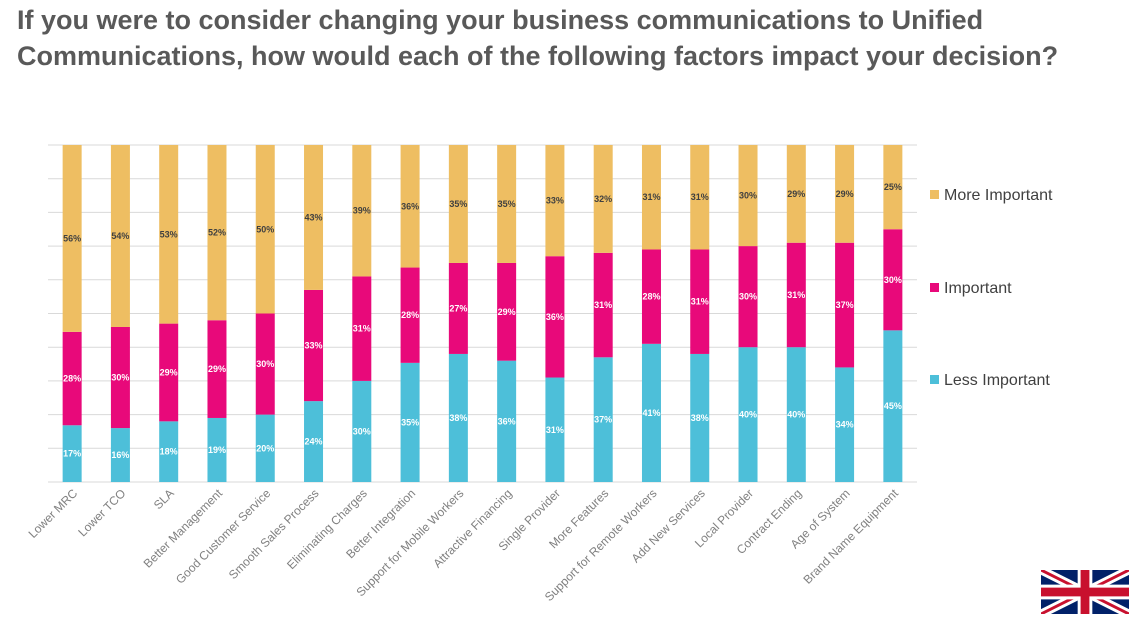 This screenshot has width=1141, height=624. I want to click on data-label: 45%, so click(893, 406).